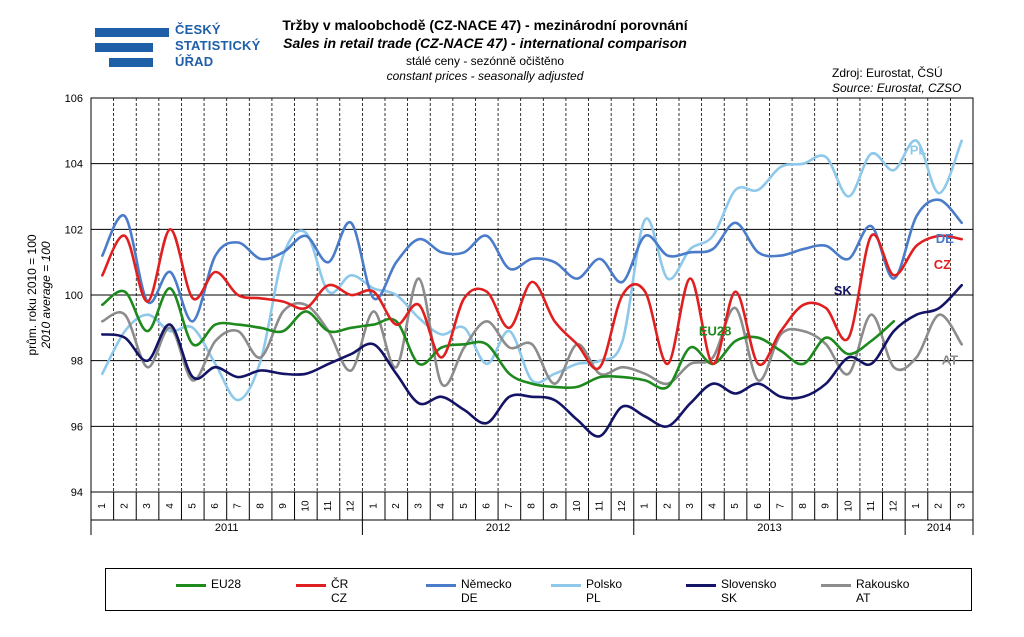  Describe the element at coordinates (887, 73) in the screenshot. I see `source-cz: Zdroj: Eurostat, ČSÚ` at that location.